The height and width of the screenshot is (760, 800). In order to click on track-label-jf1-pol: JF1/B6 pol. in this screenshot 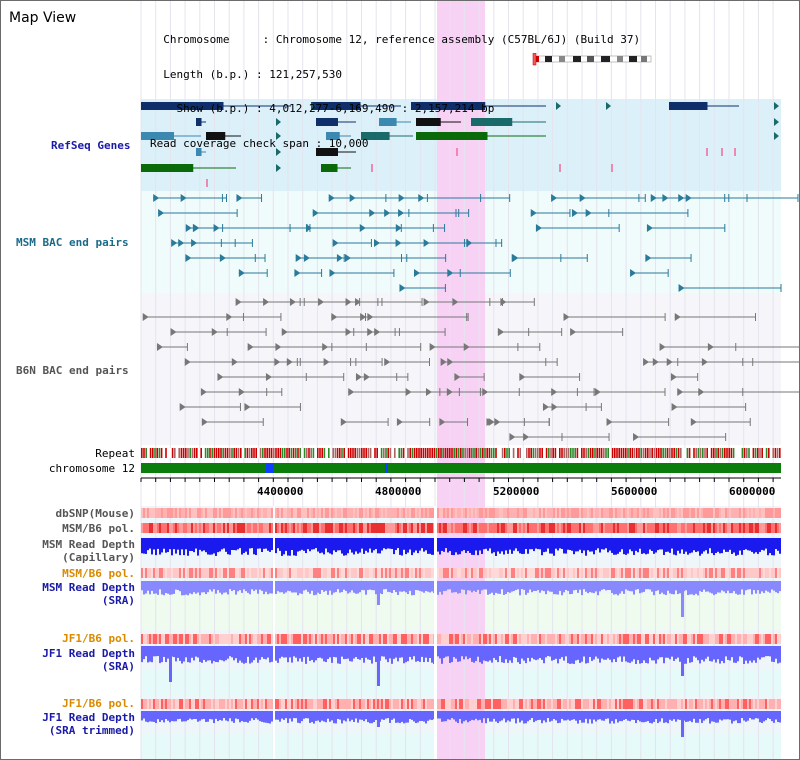, I will do `click(98, 638)`.